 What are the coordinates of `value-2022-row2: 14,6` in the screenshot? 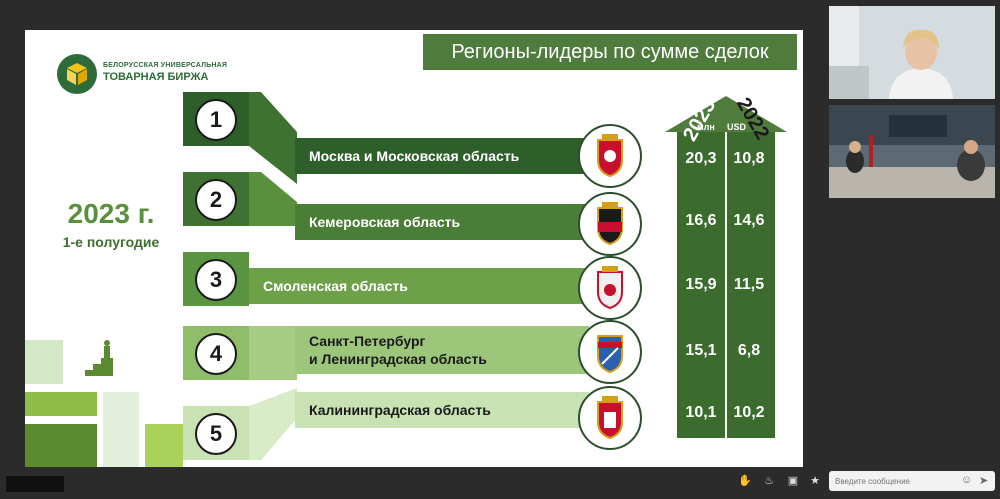 It's located at (749, 220).